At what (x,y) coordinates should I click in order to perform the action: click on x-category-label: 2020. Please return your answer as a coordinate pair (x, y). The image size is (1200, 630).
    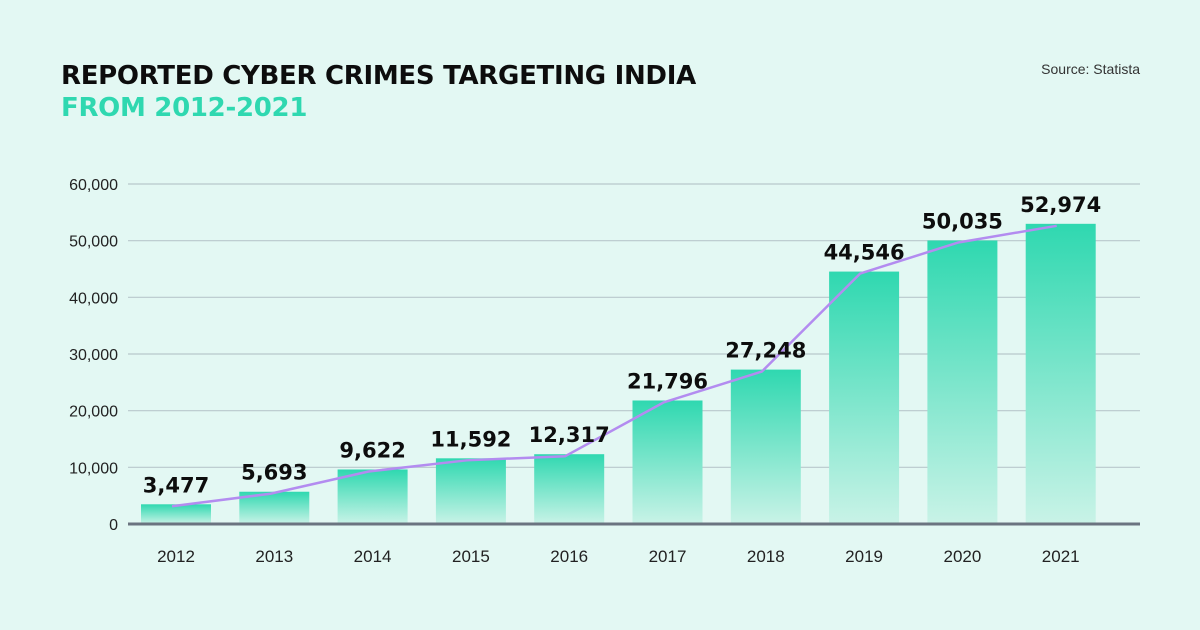
    Looking at the image, I should click on (962, 556).